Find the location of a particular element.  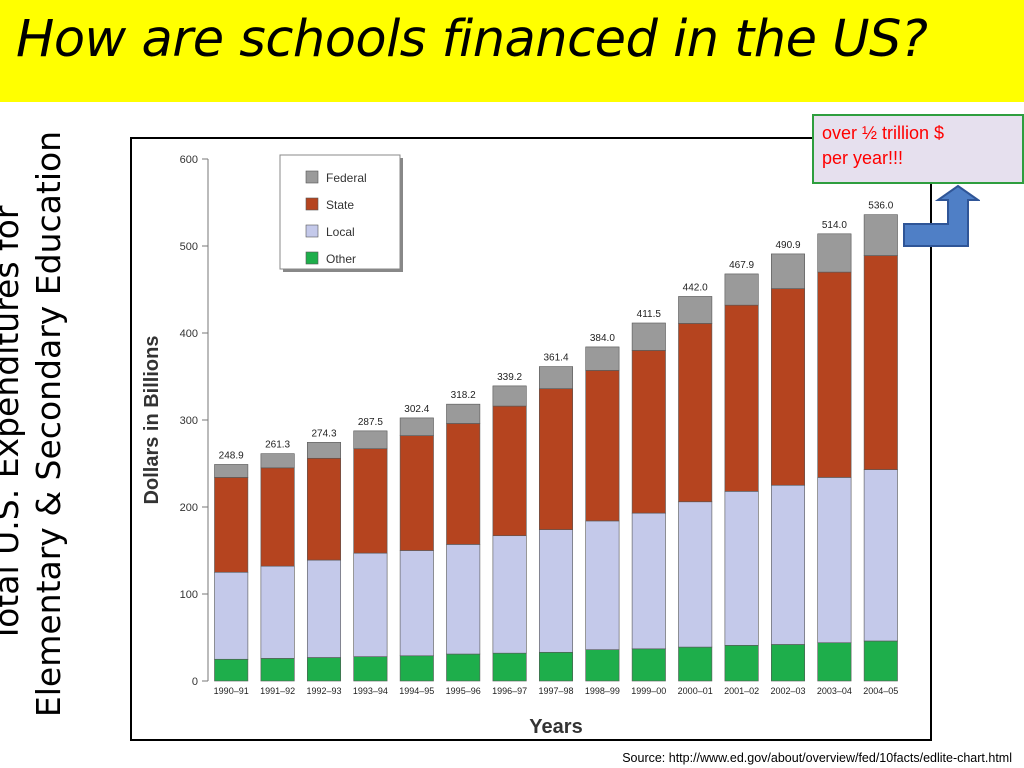

x-tick-label: 1991–92 is located at coordinates (277, 691).